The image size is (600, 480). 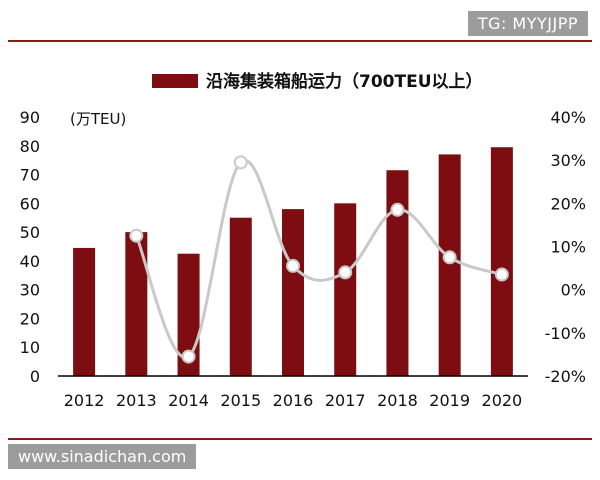 I want to click on y-left-tick-label: 20, so click(x=30, y=318).